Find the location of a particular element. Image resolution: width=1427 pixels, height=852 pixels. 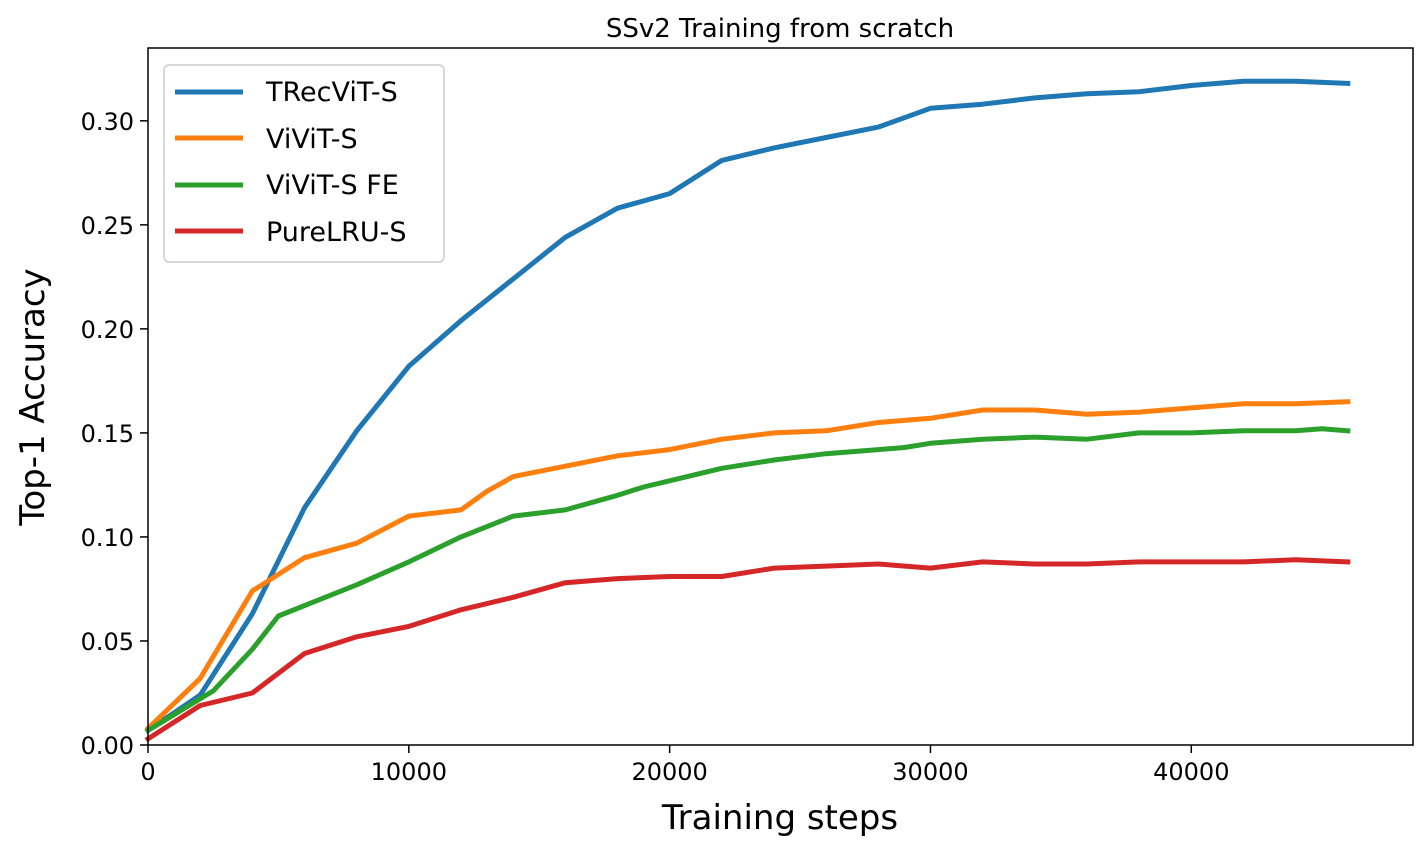

legend-box is located at coordinates (304, 163).